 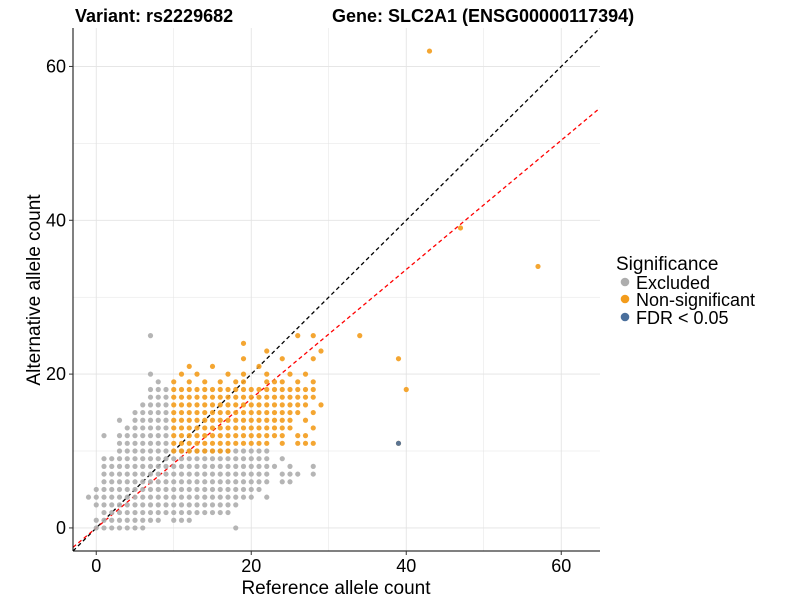 I want to click on legend-item-nonsignificant: Non-significant, so click(x=687, y=300).